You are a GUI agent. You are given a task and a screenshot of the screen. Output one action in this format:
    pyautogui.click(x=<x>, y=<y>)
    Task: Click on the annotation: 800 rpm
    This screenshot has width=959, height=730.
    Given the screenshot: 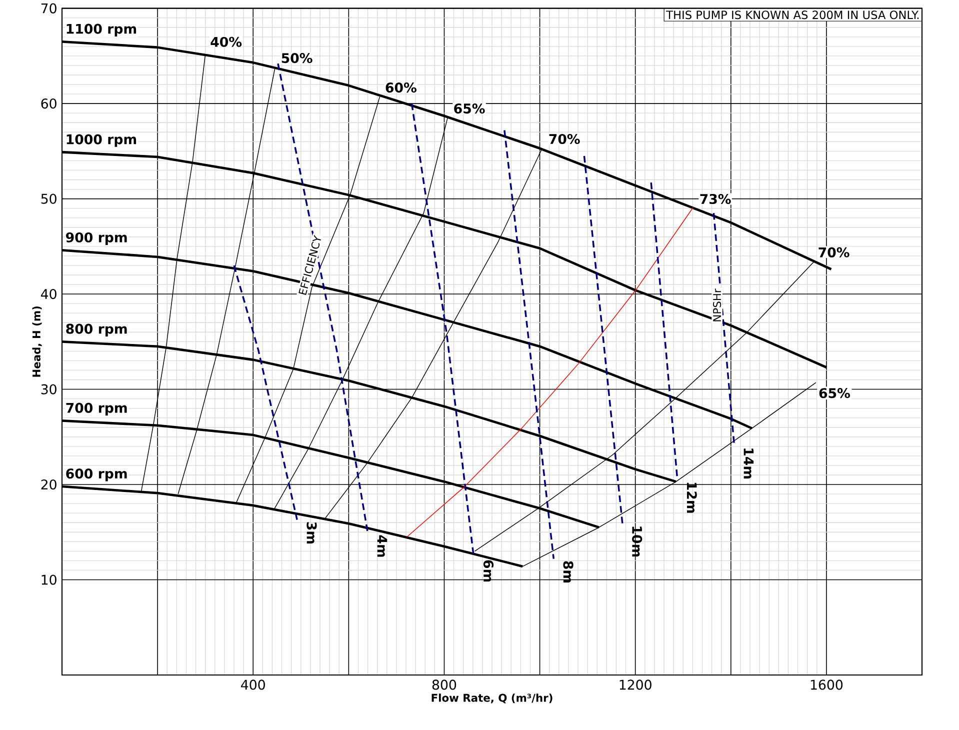 What is the action you would take?
    pyautogui.click(x=96, y=330)
    